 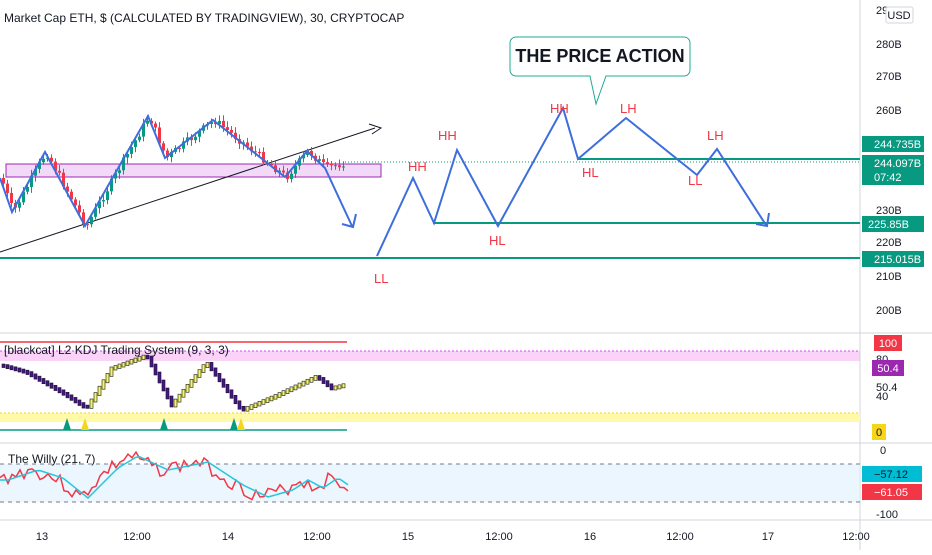 I want to click on currency-badge-text: USD, so click(x=898, y=16).